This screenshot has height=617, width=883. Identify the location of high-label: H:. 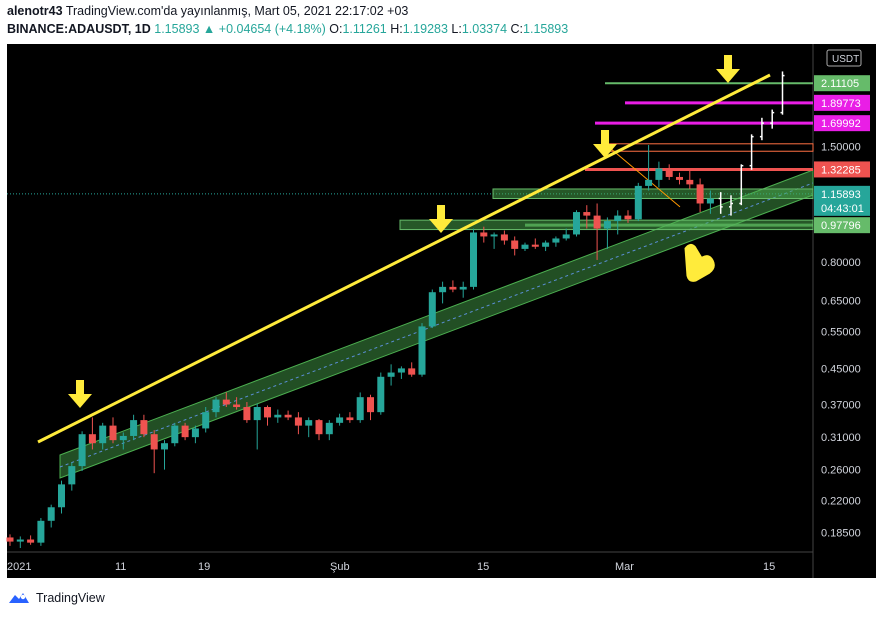
(396, 29).